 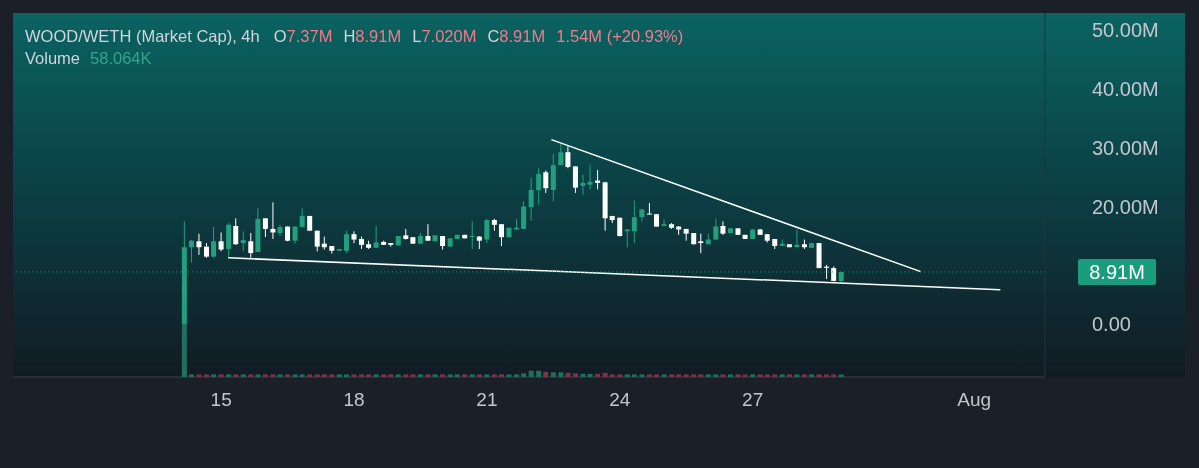 I want to click on x-tick-label: 21, so click(x=487, y=399).